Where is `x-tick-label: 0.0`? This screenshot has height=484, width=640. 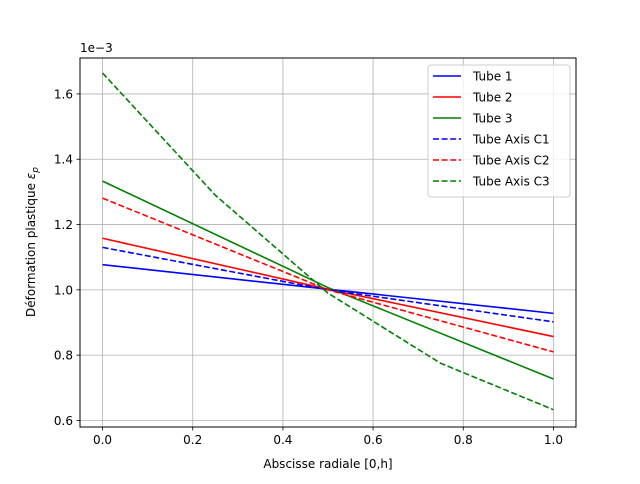
x-tick-label: 0.0 is located at coordinates (102, 440).